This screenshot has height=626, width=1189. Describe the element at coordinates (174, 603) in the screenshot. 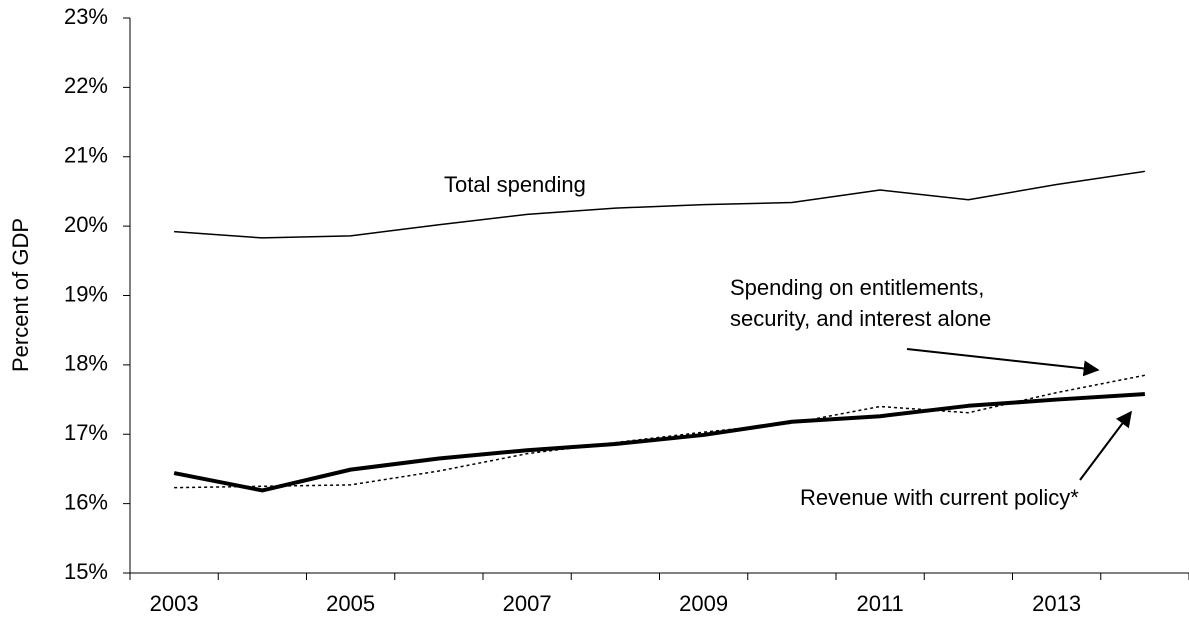

I see `x-tick-label: 2003` at that location.